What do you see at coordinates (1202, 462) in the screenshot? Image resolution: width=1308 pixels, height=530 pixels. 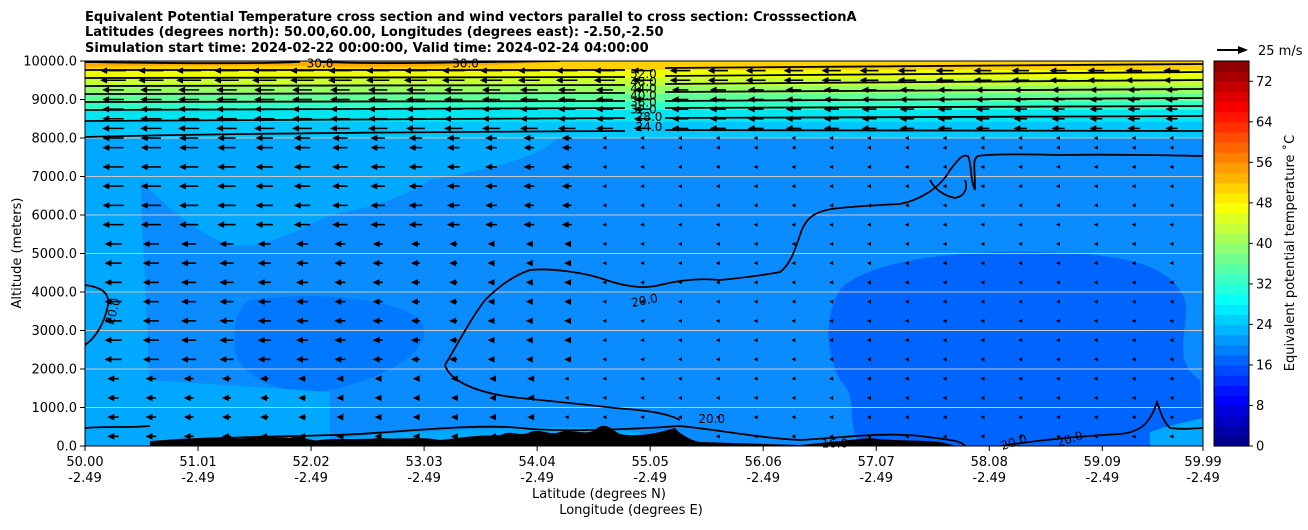 I see `x-tick-label-lat: 59.99` at bounding box center [1202, 462].